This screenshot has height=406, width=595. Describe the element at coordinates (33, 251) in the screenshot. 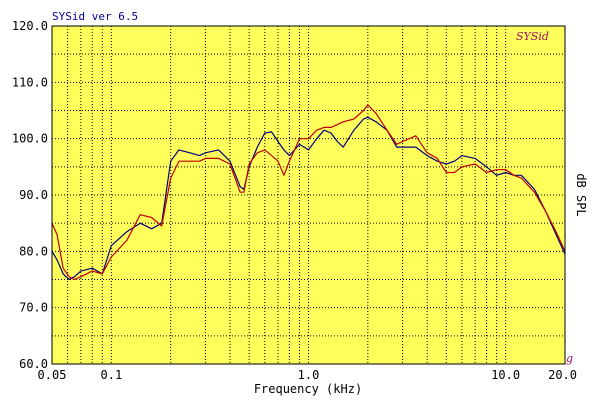

I see `y-tick-label: 80.0` at that location.